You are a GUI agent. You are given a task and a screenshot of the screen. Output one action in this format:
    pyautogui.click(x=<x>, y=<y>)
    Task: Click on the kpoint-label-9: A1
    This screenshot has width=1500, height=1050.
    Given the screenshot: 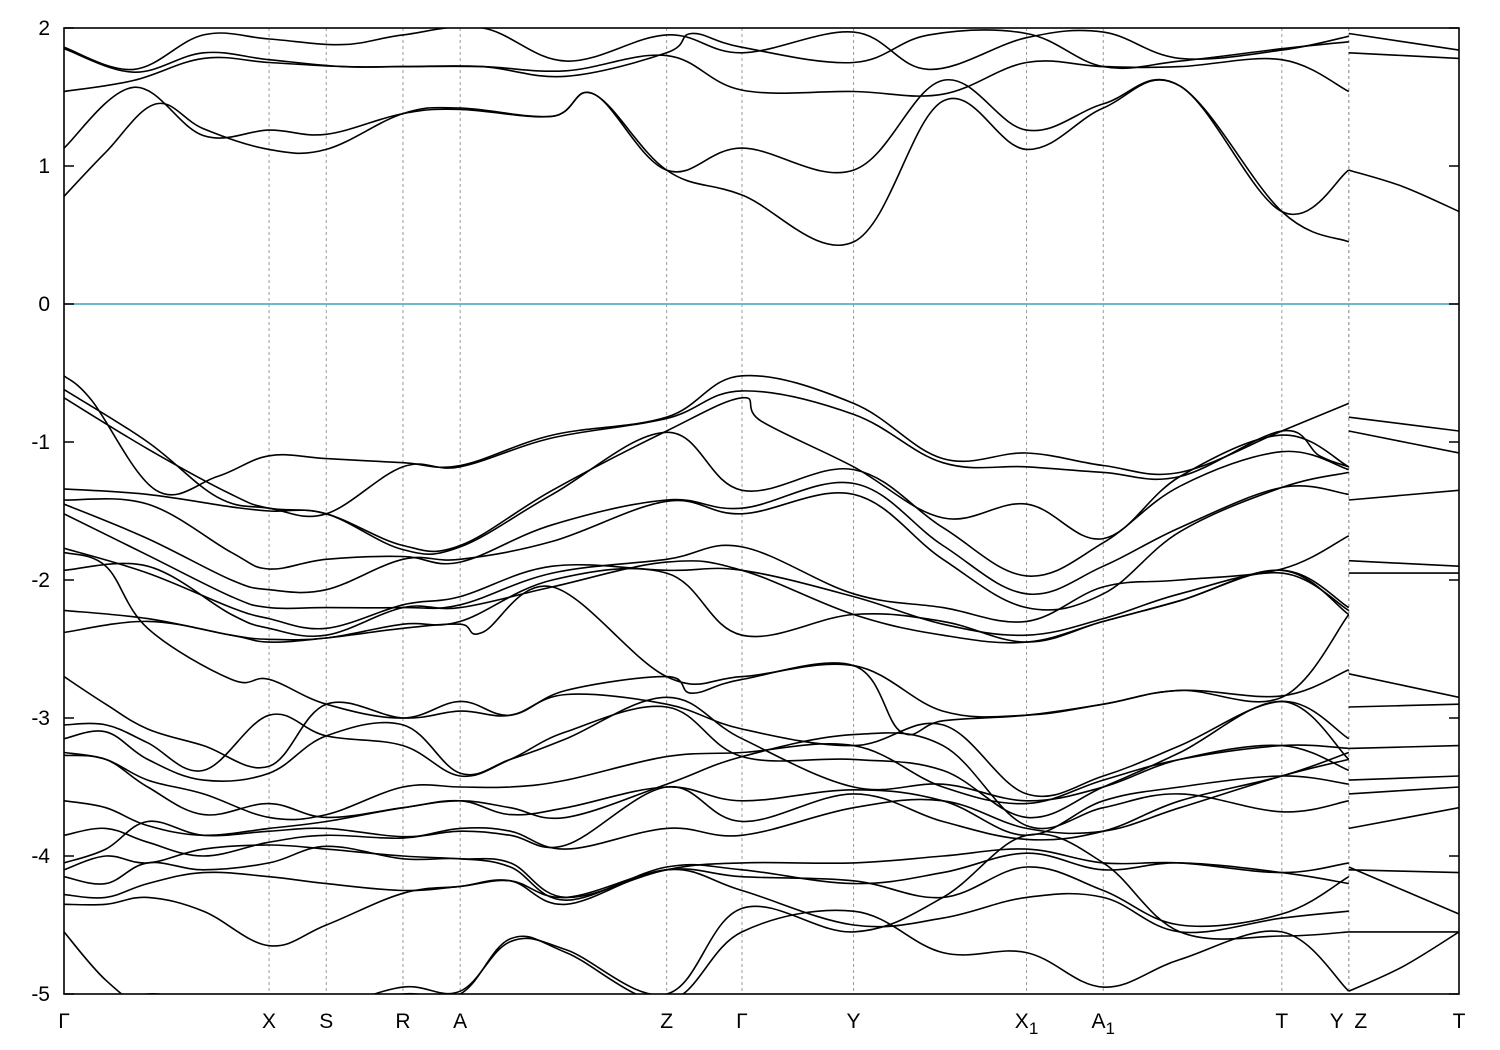 What is the action you would take?
    pyautogui.click(x=1103, y=1024)
    